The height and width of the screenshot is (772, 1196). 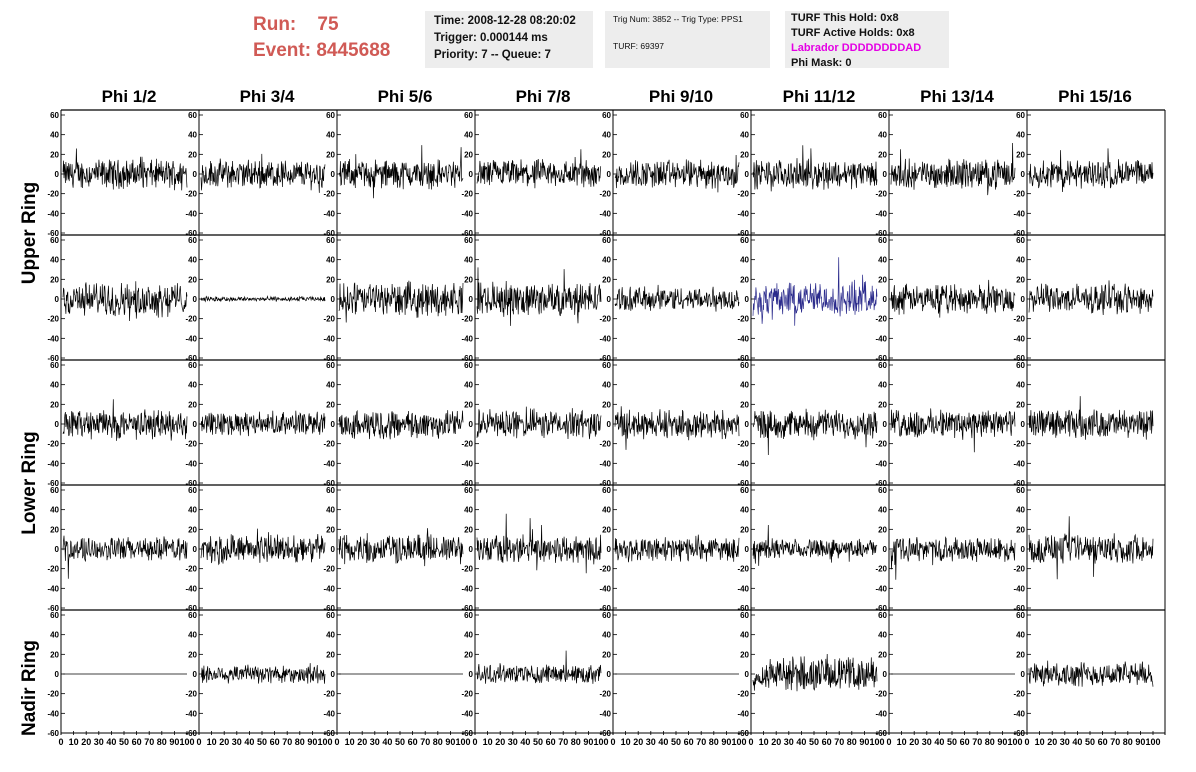 I want to click on column-label-phi-15-16: Phi 15/16, so click(x=1095, y=96).